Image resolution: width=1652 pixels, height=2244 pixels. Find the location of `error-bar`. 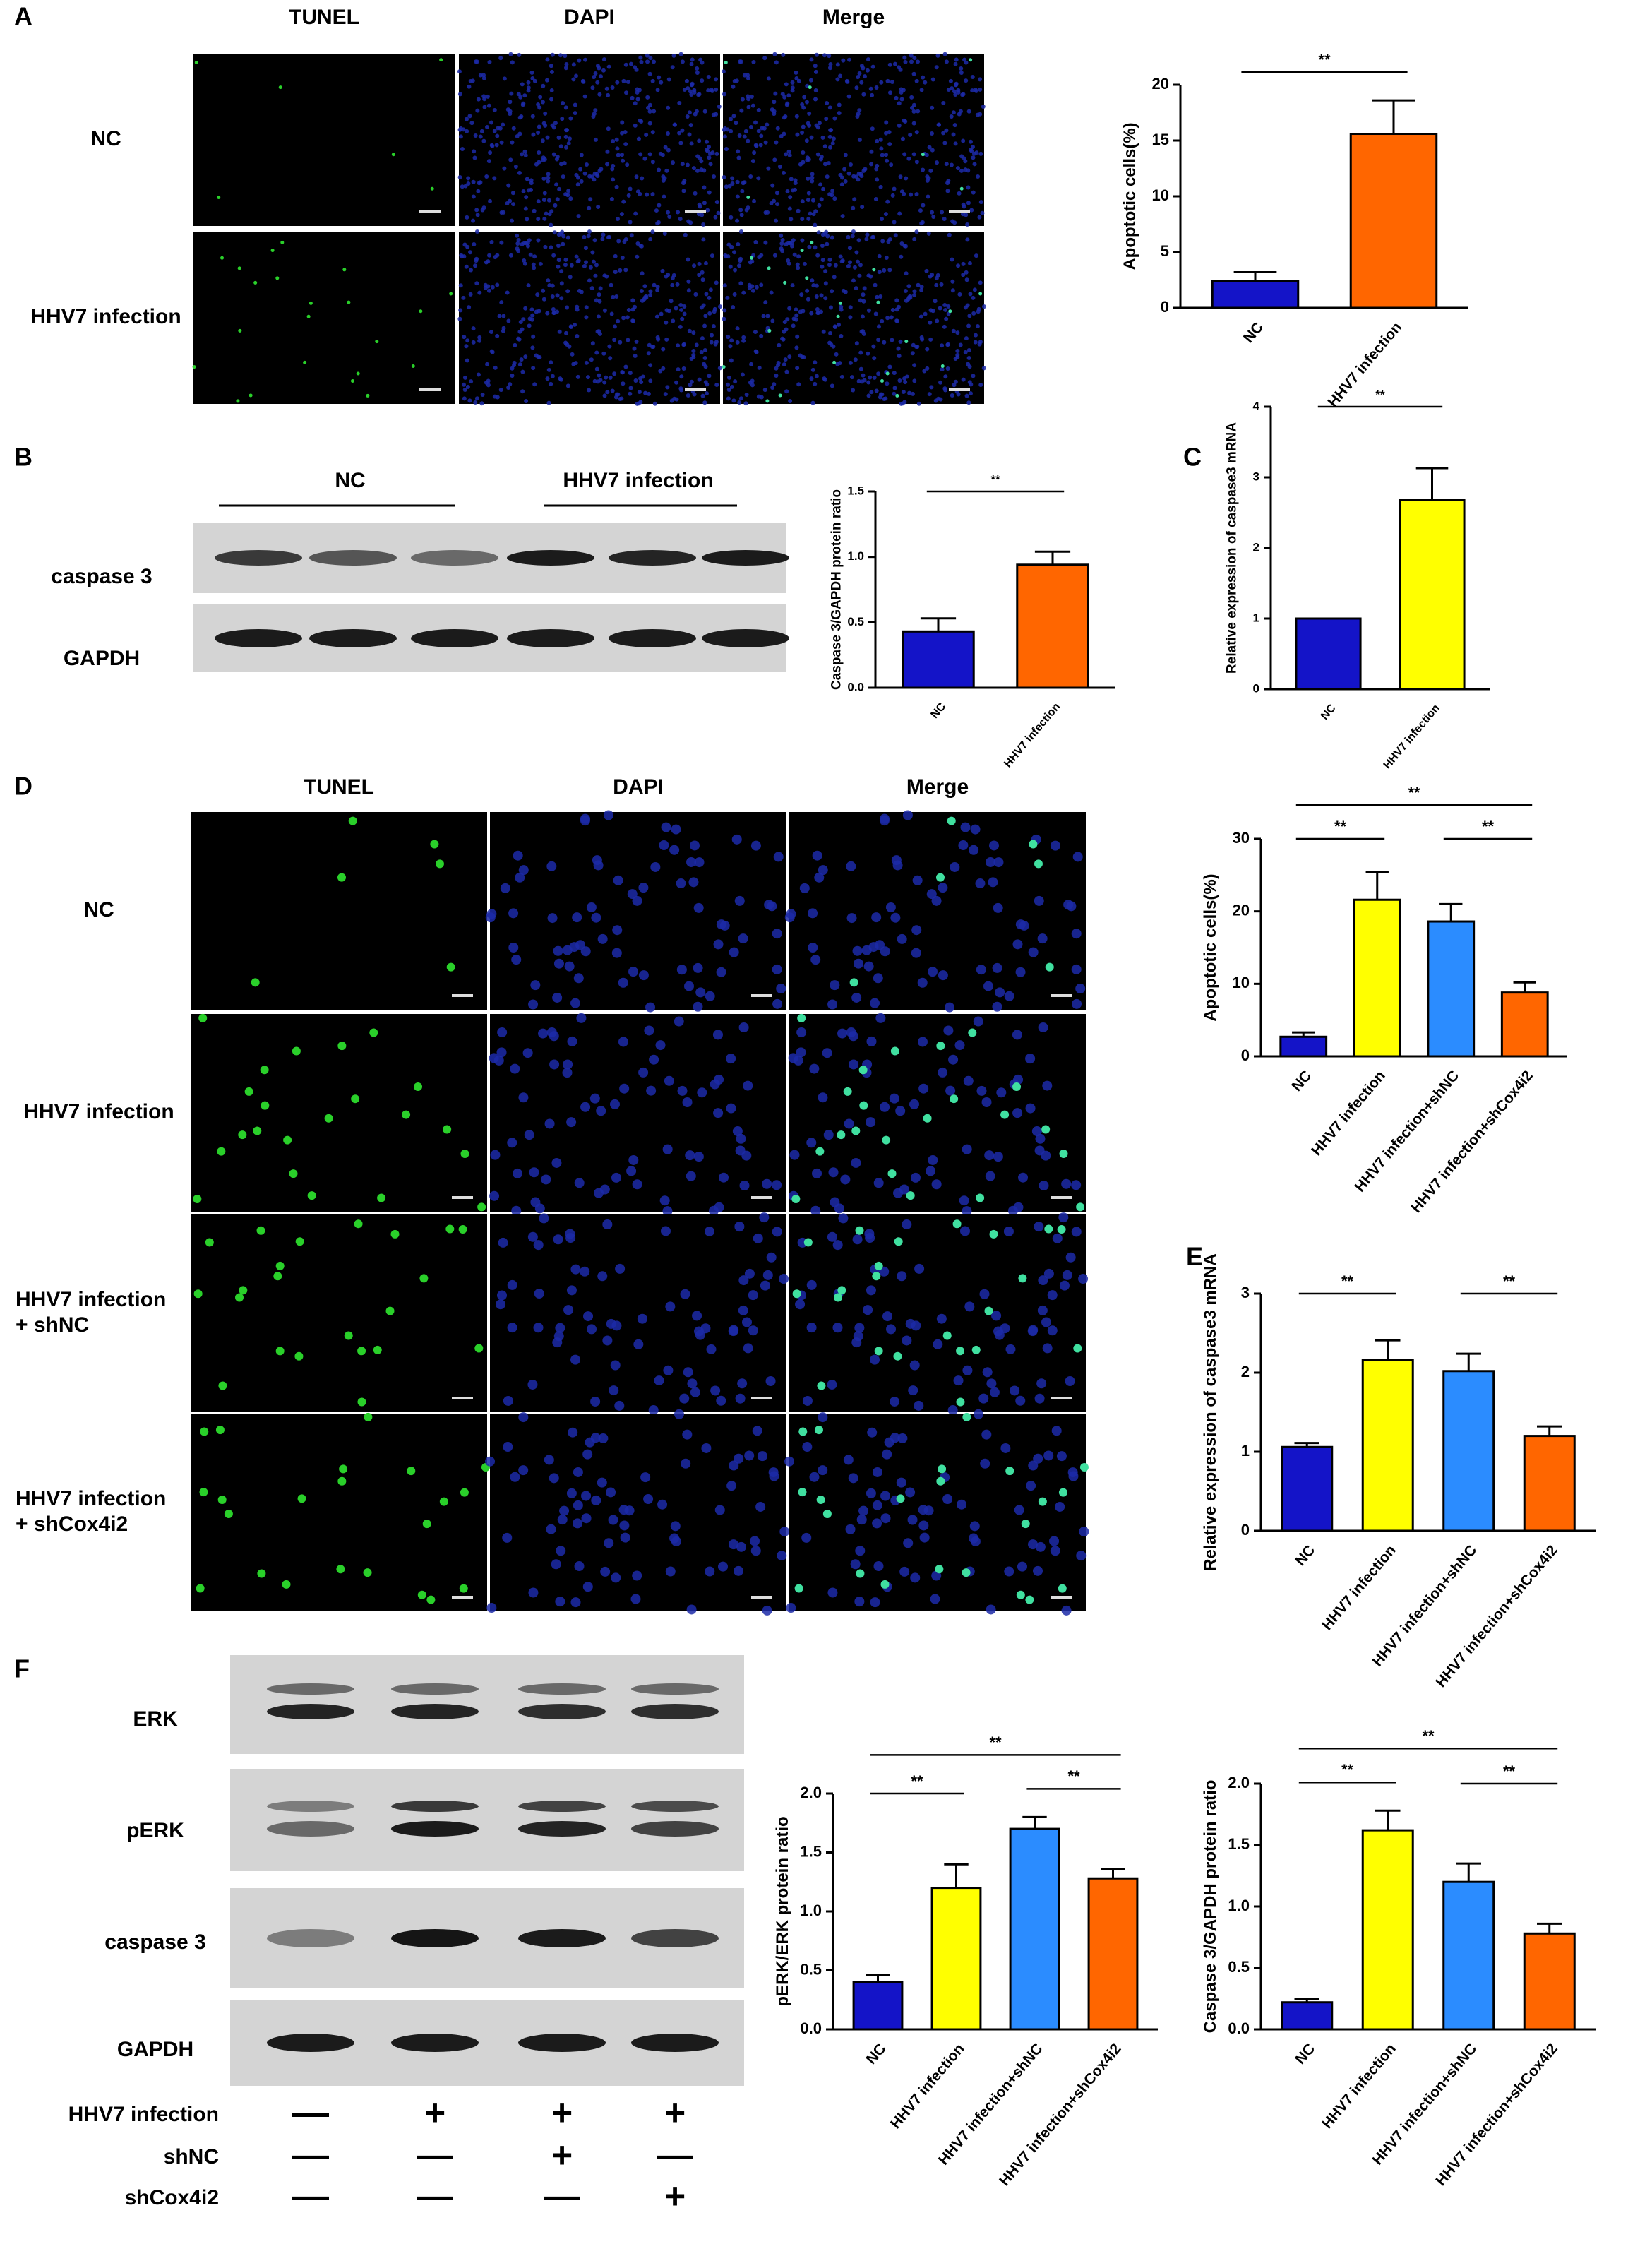

error-bar is located at coordinates (1468, 1872).